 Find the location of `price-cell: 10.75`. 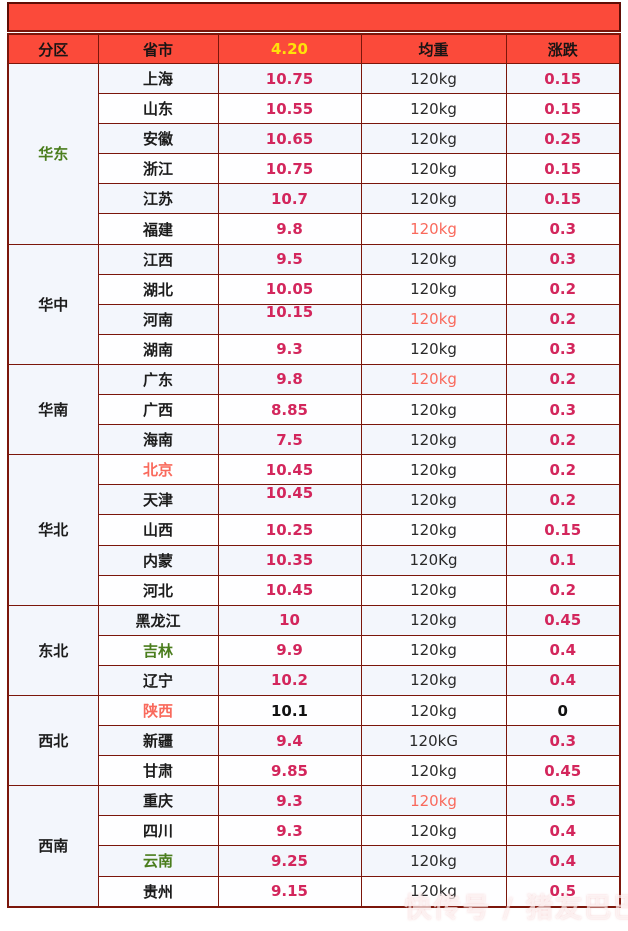

price-cell: 10.75 is located at coordinates (289, 78).